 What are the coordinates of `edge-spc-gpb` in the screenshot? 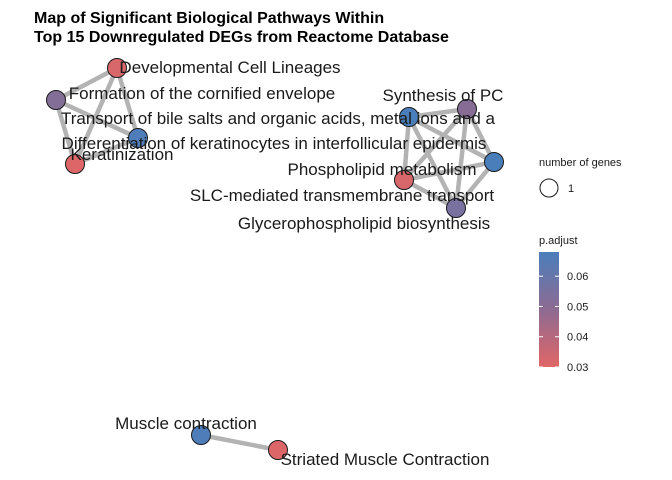 It's located at (461, 158).